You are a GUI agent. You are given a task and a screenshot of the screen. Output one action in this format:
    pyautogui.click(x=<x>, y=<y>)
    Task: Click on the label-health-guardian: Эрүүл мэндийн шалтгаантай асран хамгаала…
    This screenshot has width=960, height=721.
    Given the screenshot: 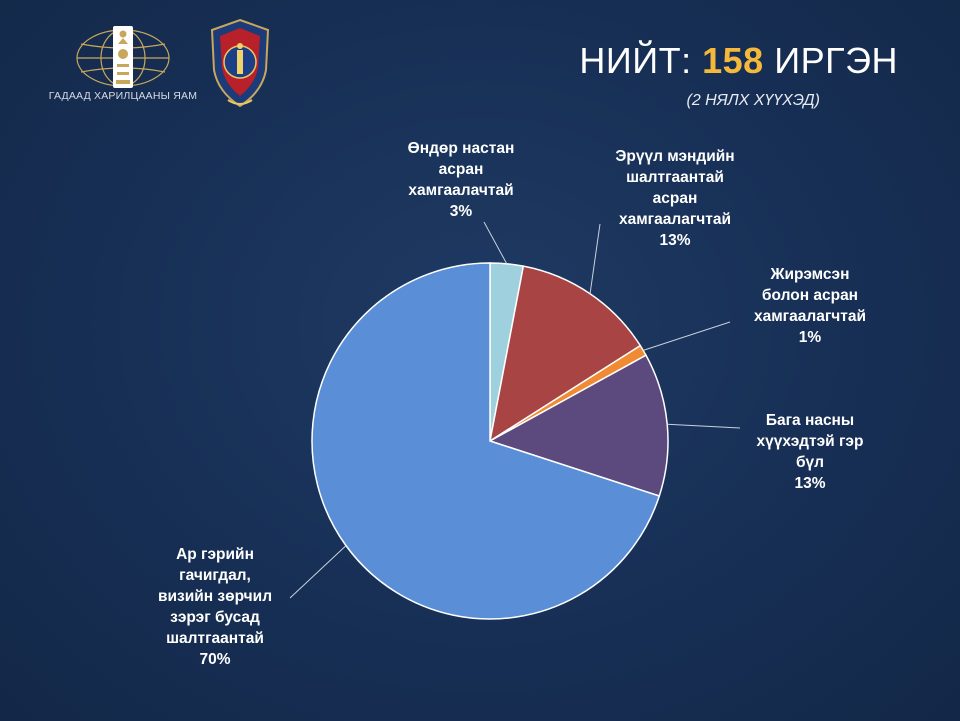 What is the action you would take?
    pyautogui.click(x=675, y=198)
    